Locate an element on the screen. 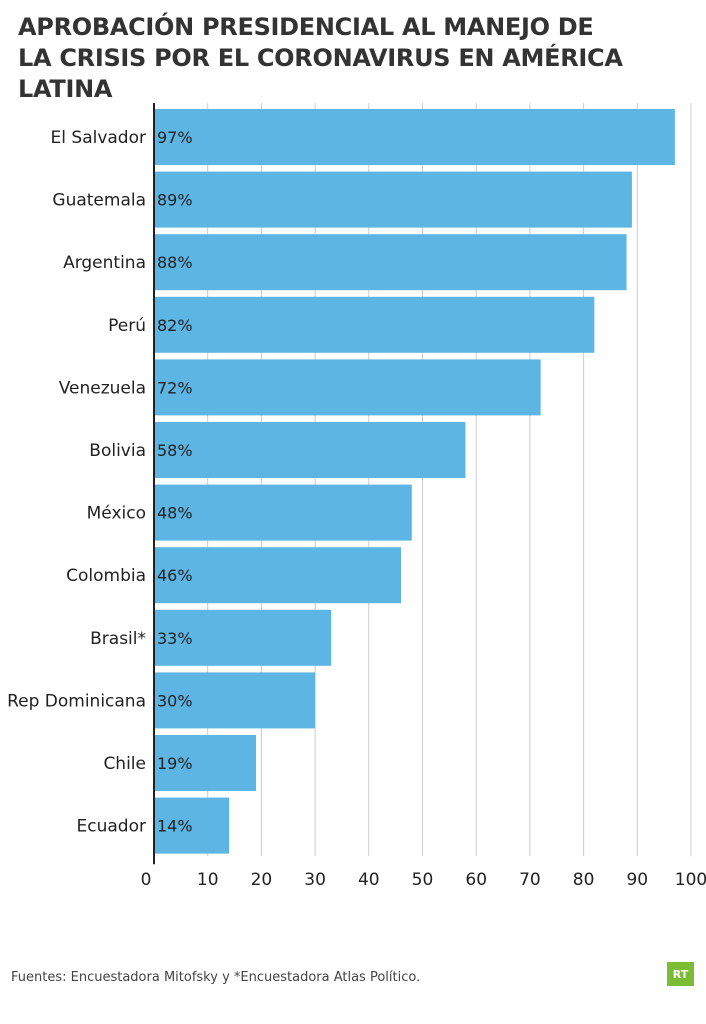  x-tick-label: 70 is located at coordinates (530, 880).